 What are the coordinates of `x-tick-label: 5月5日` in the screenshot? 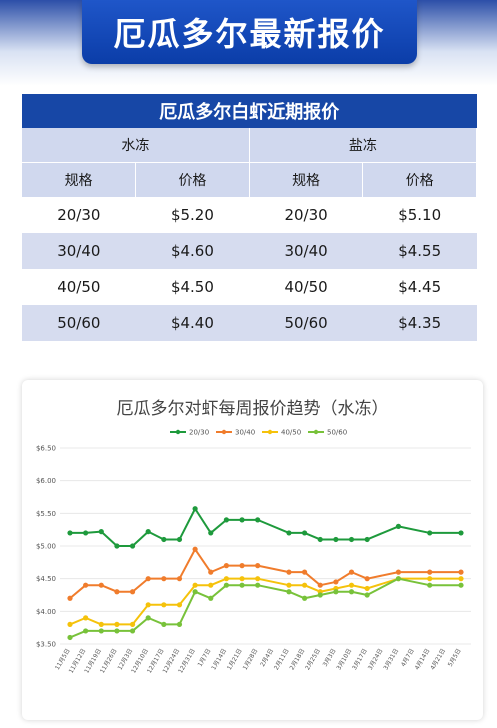 It's located at (455, 658).